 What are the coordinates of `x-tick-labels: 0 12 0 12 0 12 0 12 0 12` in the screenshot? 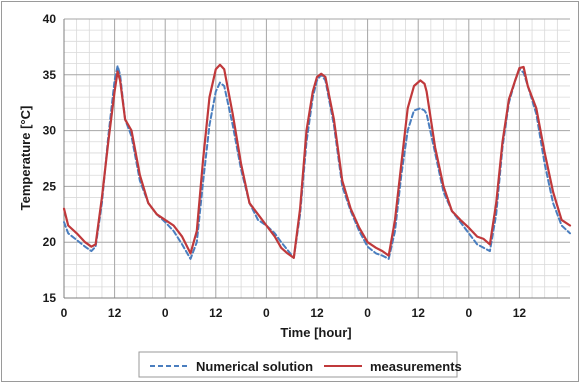 It's located at (294, 313).